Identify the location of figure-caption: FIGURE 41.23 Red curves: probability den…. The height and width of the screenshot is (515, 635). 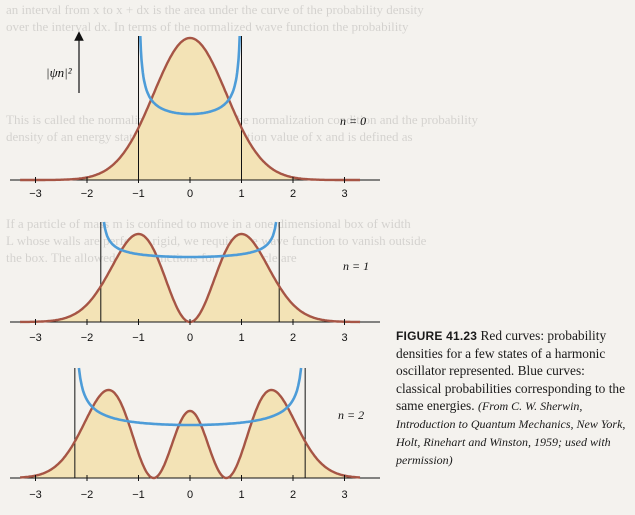
(514, 398).